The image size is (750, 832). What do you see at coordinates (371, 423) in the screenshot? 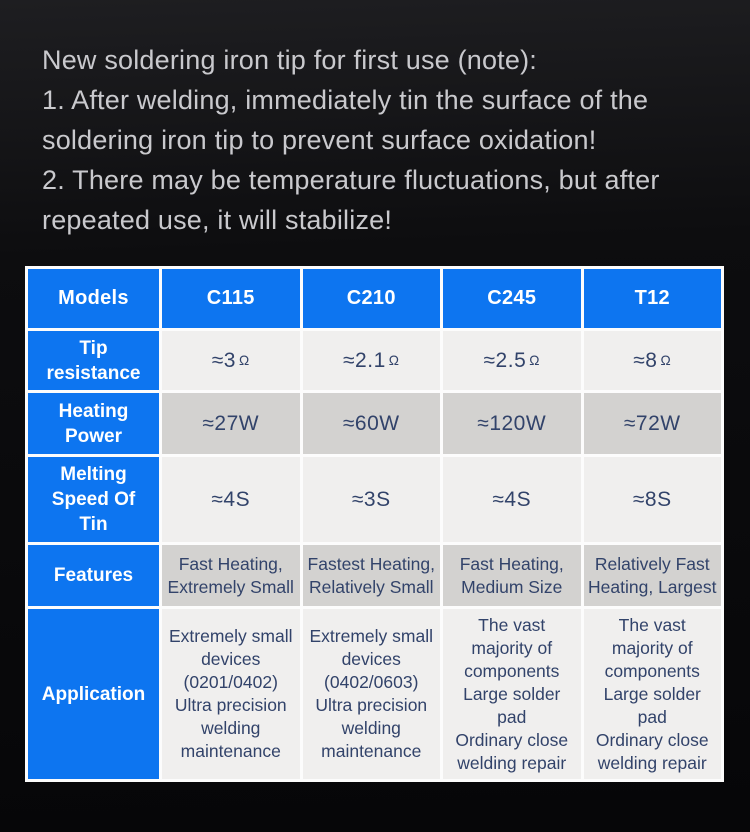
I see `cell-heating-power-c210: ≈60W` at bounding box center [371, 423].